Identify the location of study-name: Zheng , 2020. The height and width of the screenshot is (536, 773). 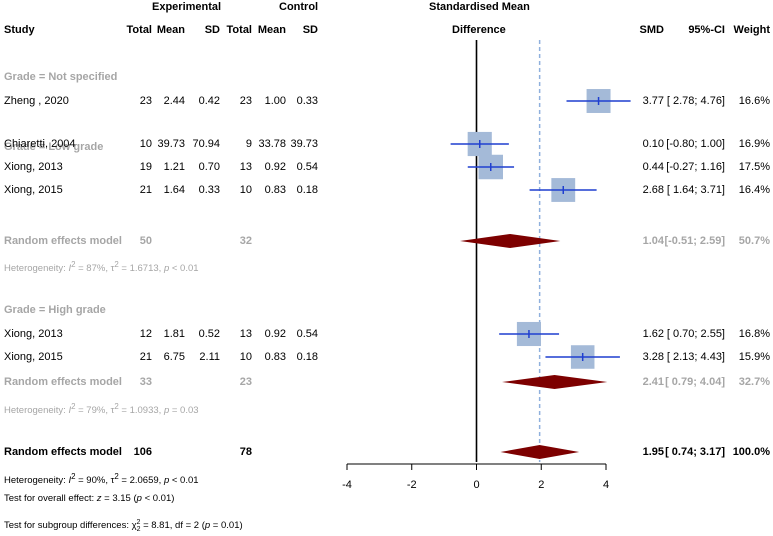
(36, 101).